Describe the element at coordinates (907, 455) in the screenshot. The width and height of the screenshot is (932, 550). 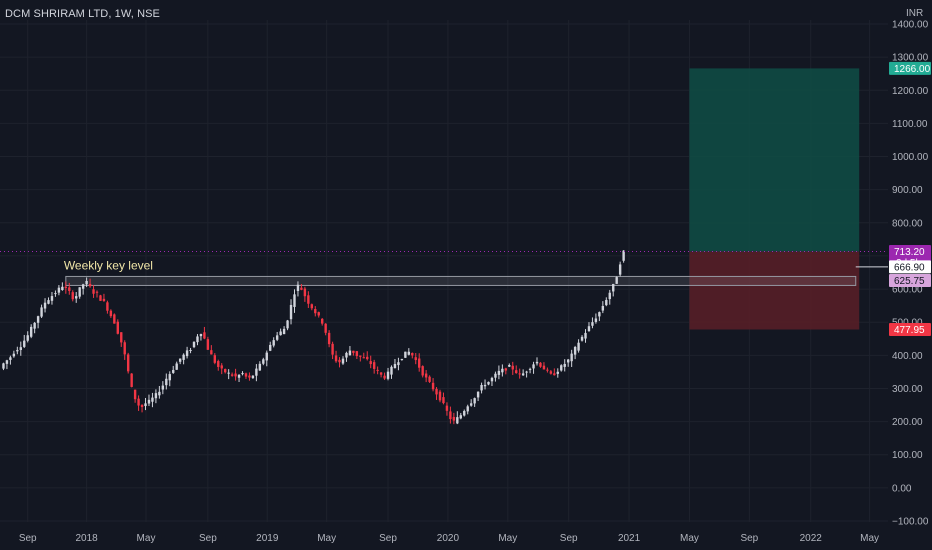
I see `y-tick-label: 100.00` at that location.